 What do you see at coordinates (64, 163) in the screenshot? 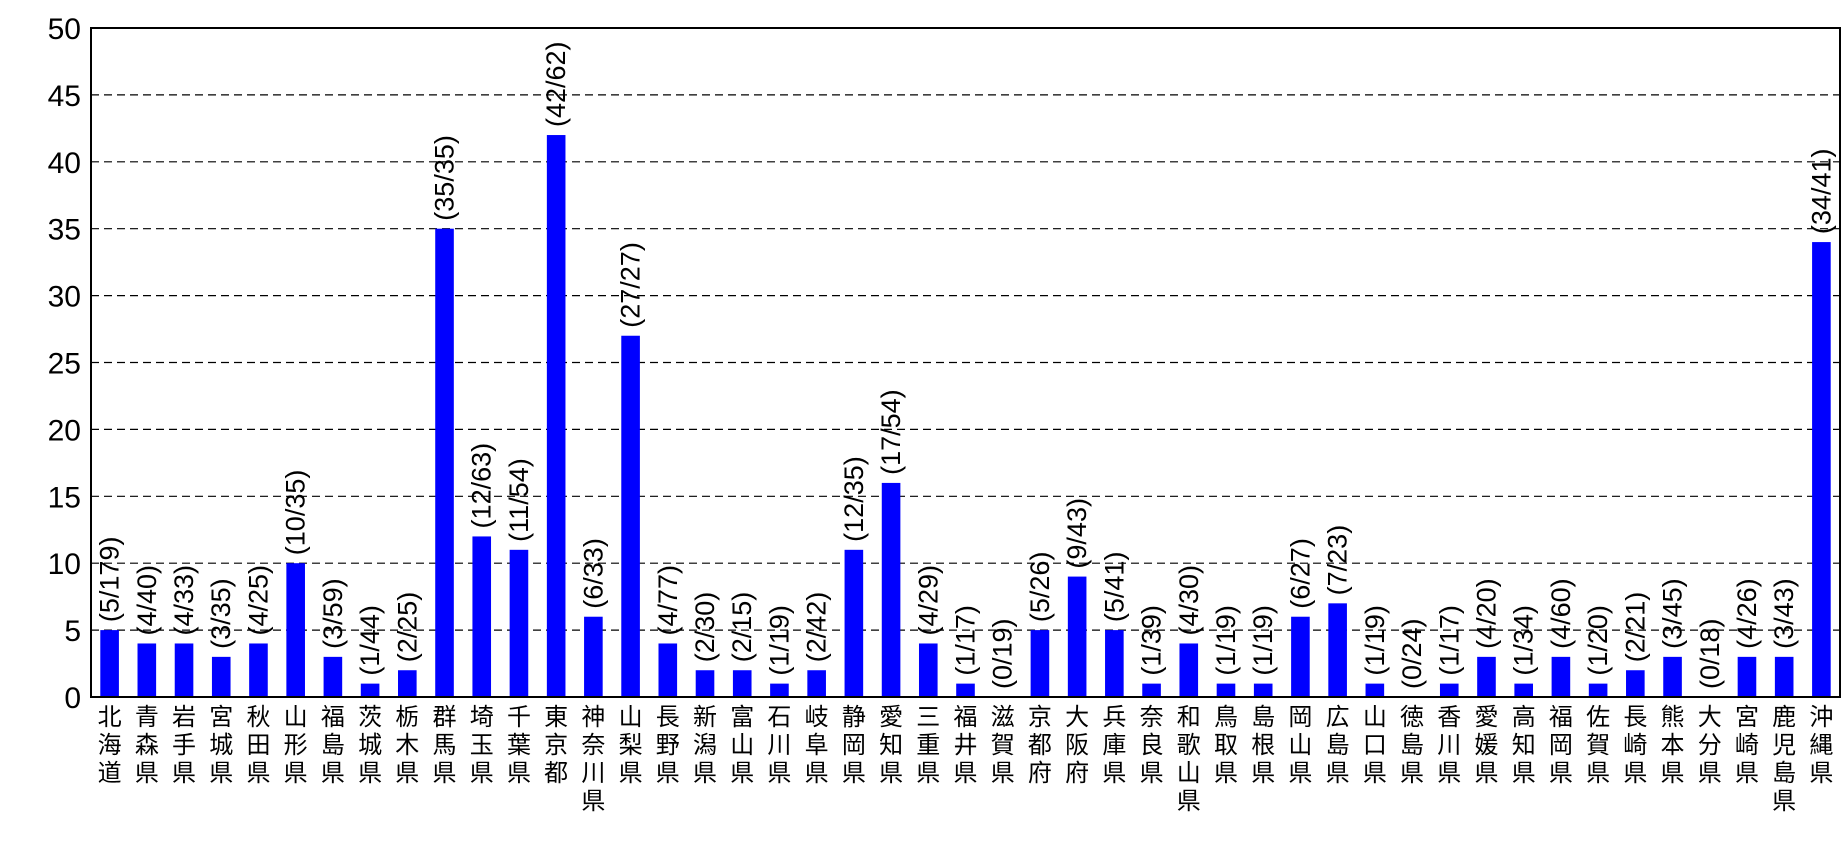
I see `y-tick-label: 40` at bounding box center [64, 163].